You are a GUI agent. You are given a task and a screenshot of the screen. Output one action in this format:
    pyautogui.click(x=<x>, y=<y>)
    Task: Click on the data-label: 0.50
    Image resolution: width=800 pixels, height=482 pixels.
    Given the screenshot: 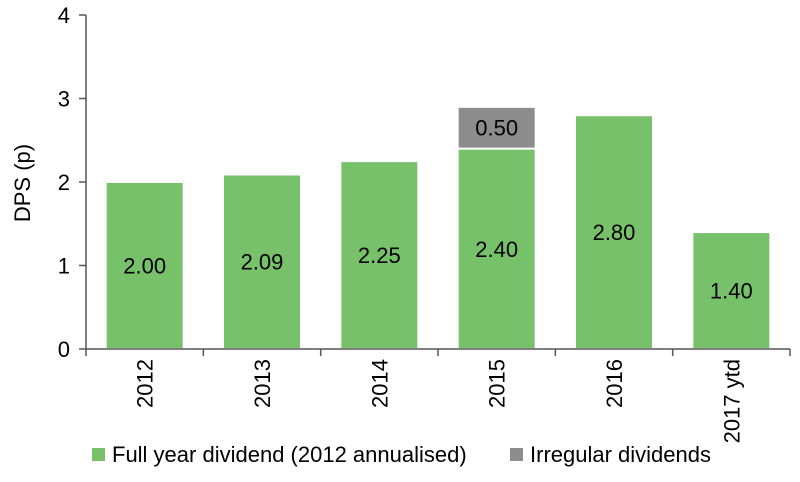 What is the action you would take?
    pyautogui.click(x=496, y=128)
    